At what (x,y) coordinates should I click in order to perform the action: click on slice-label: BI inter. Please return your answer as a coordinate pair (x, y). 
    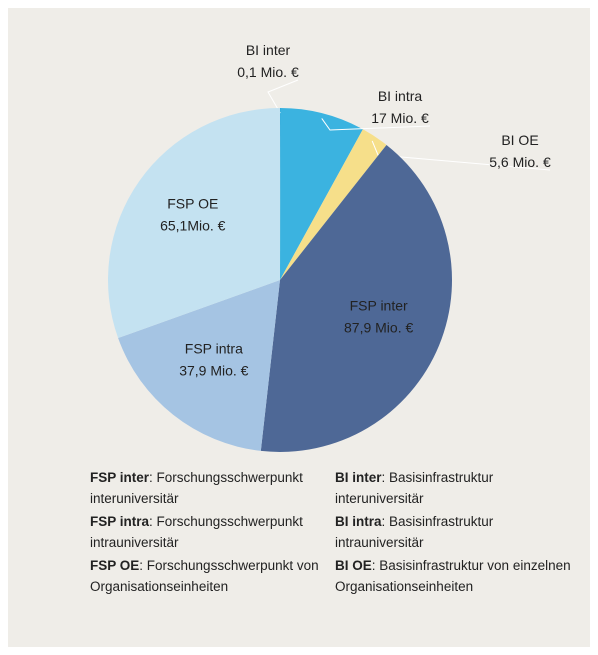
    Looking at the image, I should click on (268, 50).